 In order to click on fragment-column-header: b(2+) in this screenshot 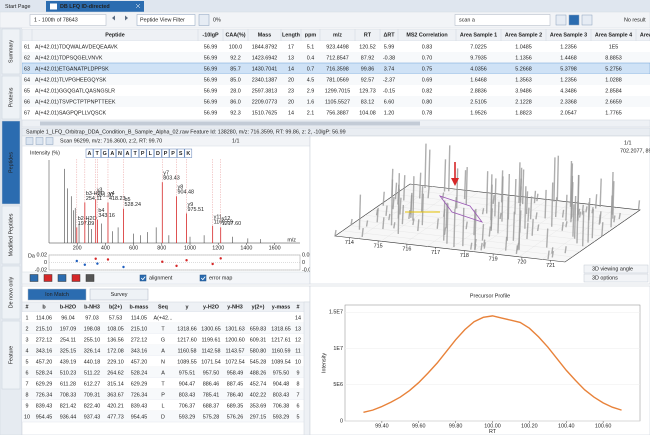, I will do `click(115, 308)`.